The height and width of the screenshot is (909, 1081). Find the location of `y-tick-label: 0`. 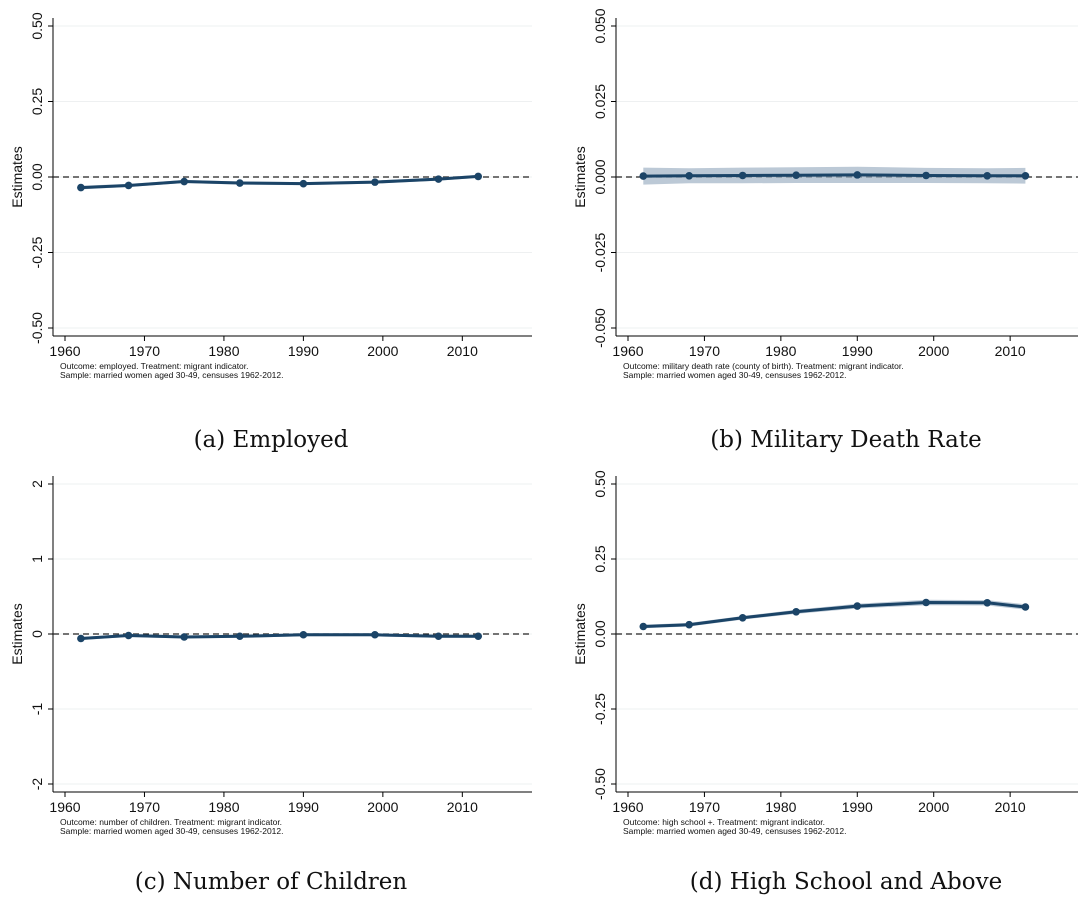

y-tick-label: 0 is located at coordinates (37, 634).